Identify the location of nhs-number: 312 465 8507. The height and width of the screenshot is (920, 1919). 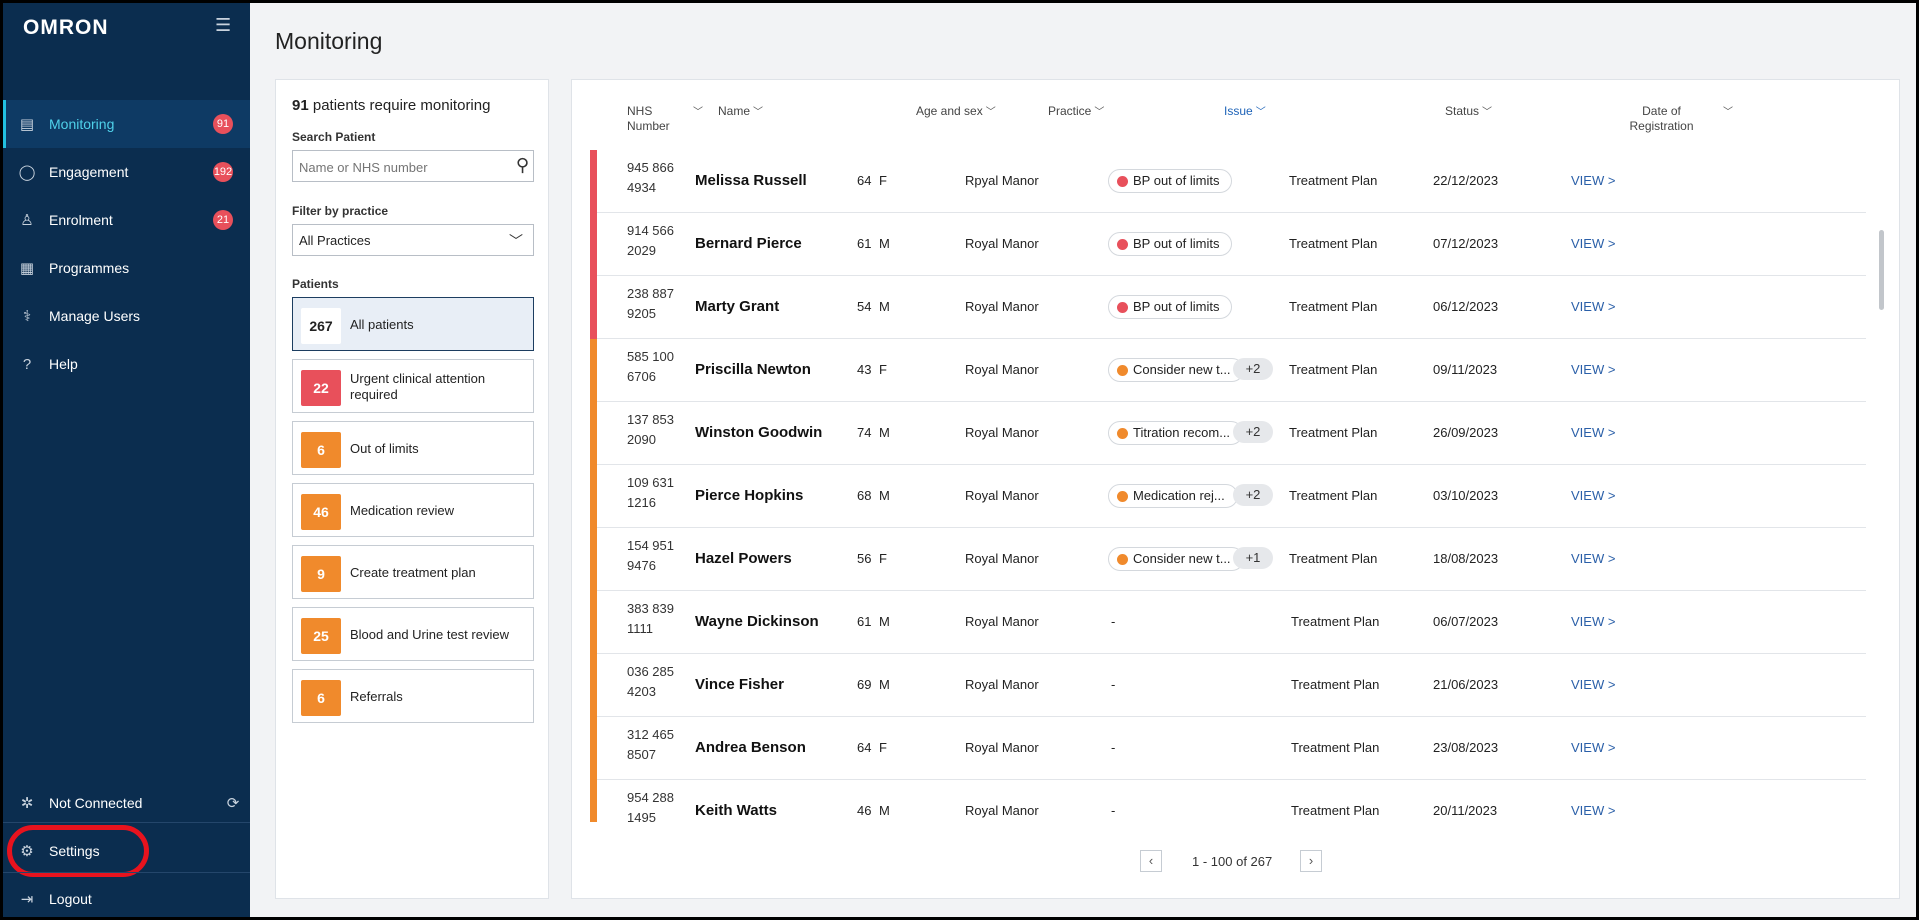
(650, 744).